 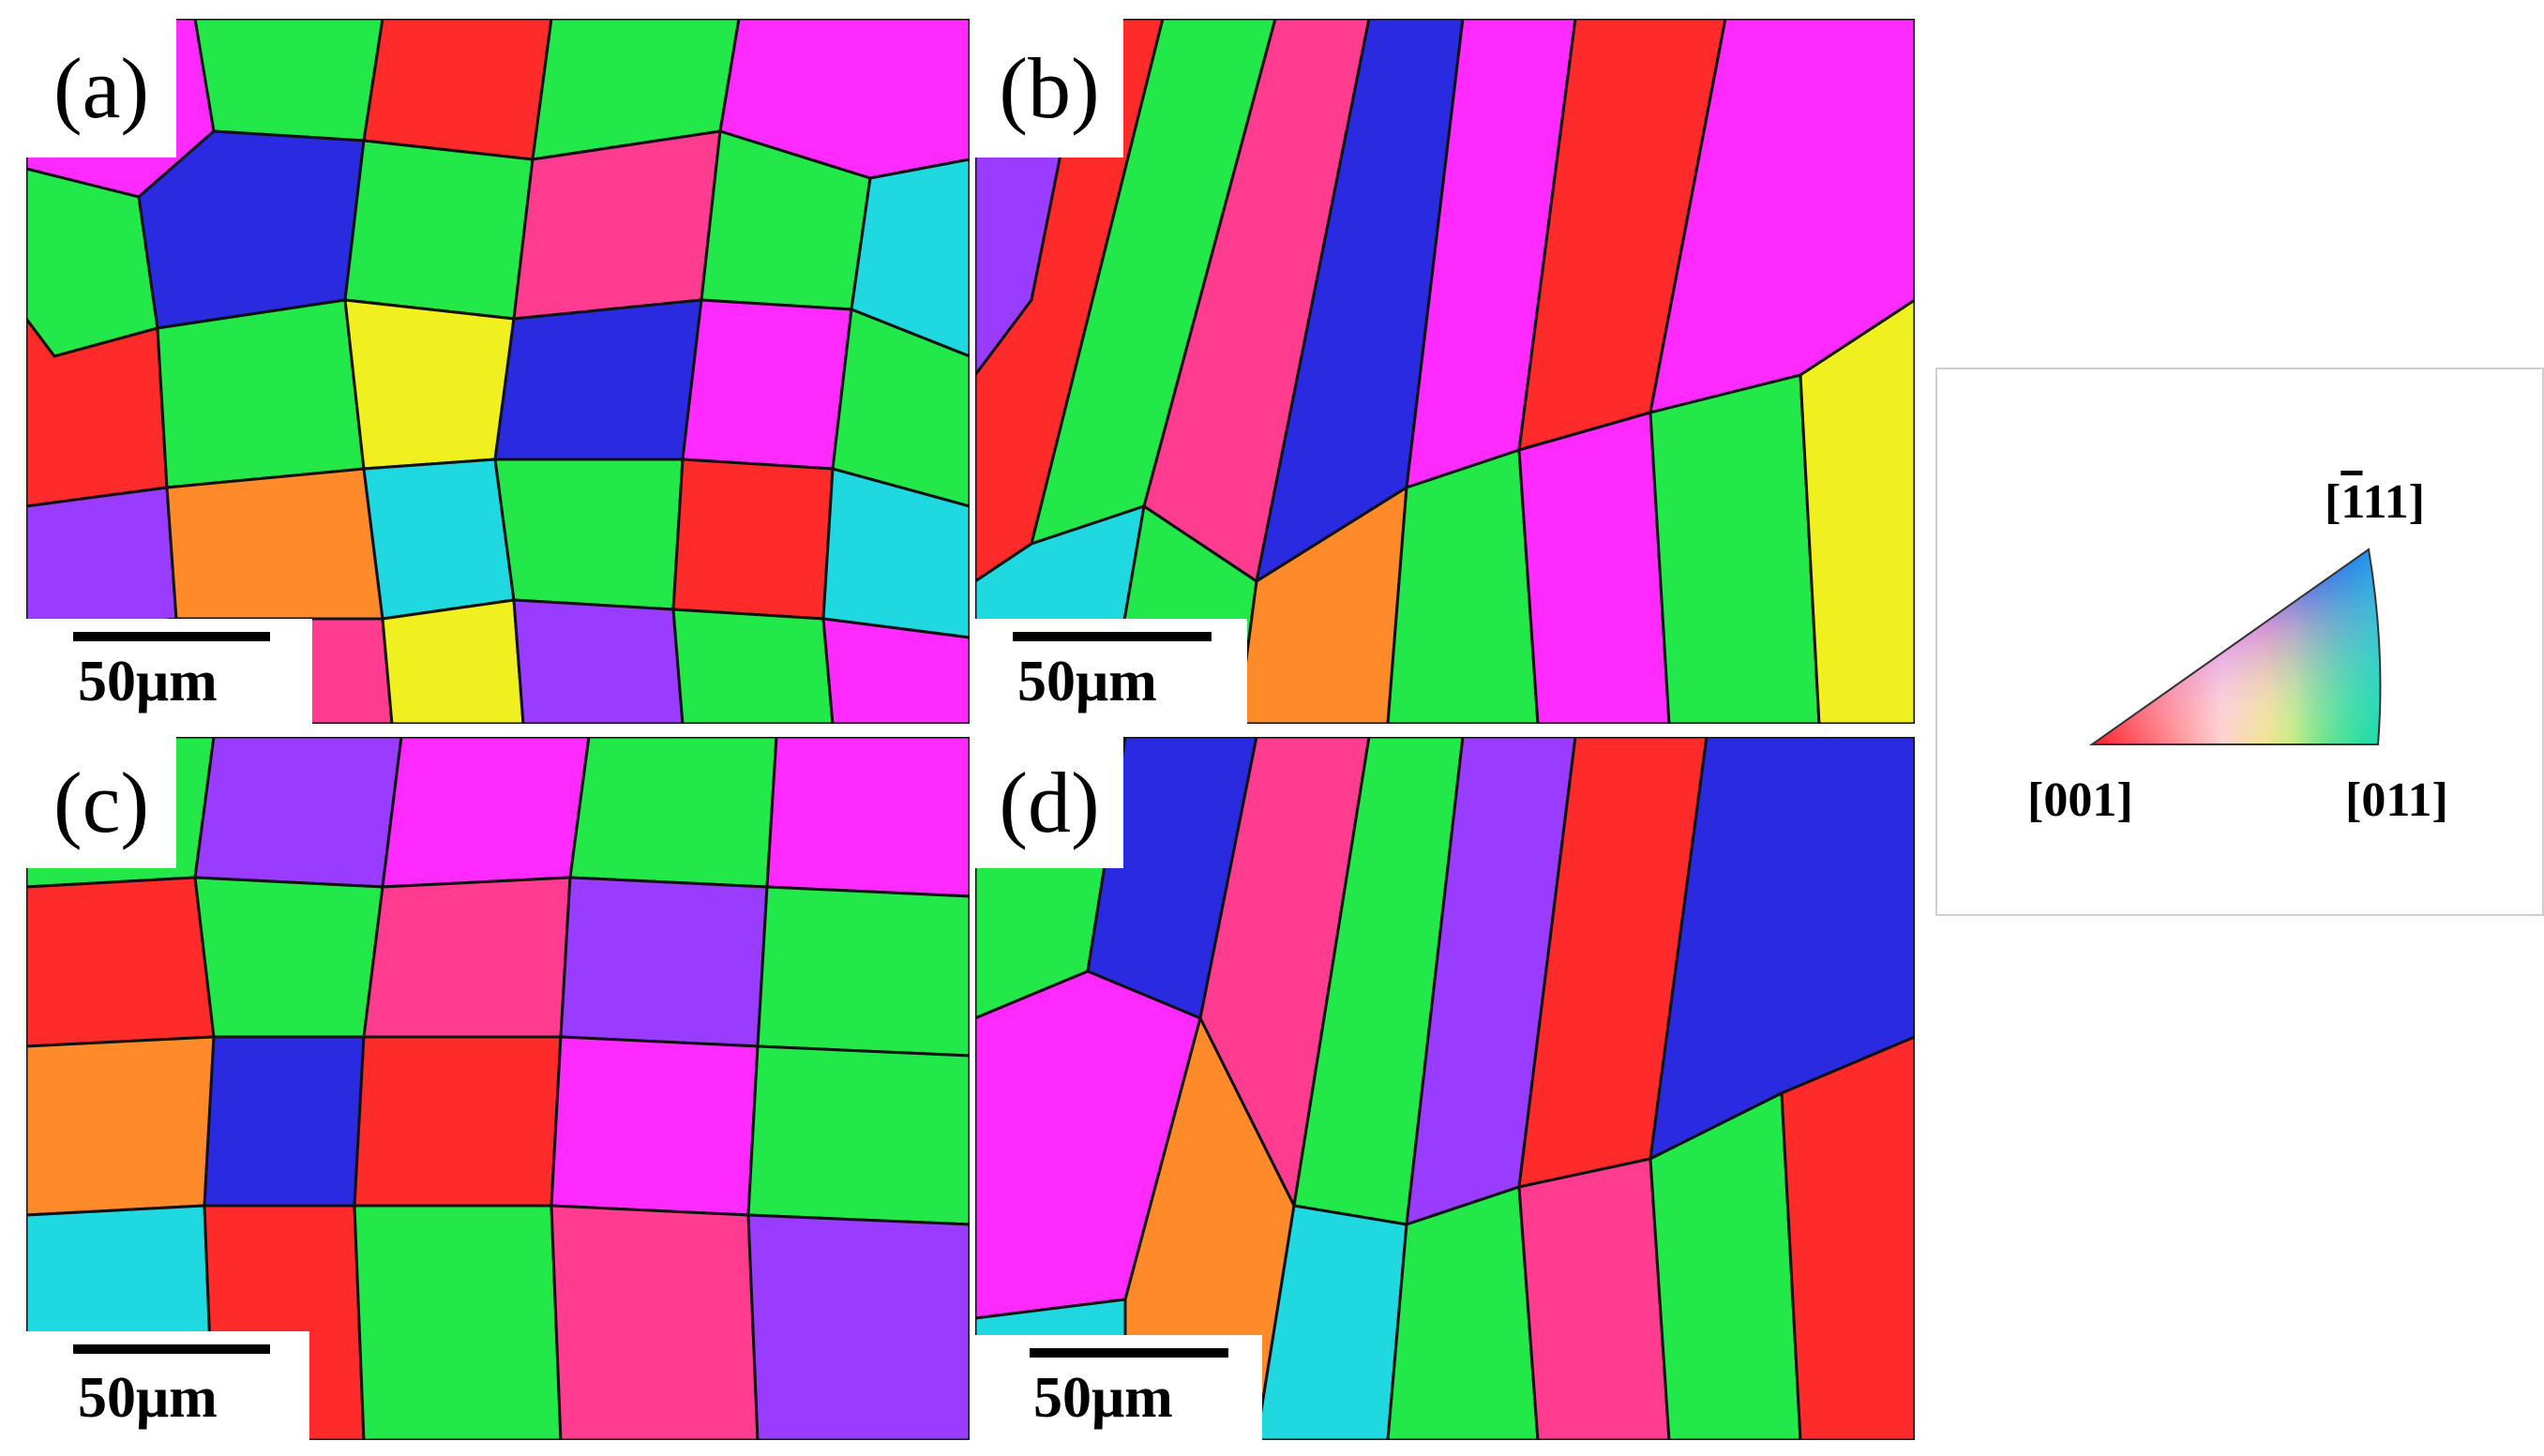 I want to click on panel-label-box-c: (c), so click(x=101, y=802).